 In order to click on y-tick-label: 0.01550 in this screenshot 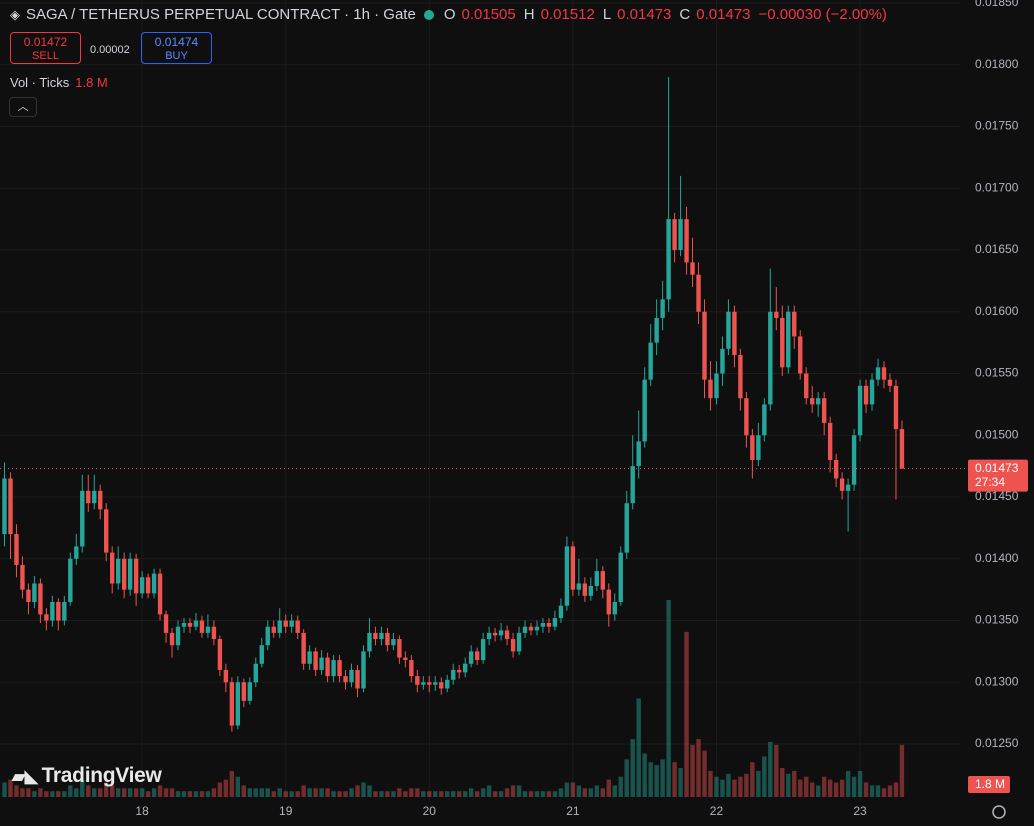, I will do `click(997, 373)`.